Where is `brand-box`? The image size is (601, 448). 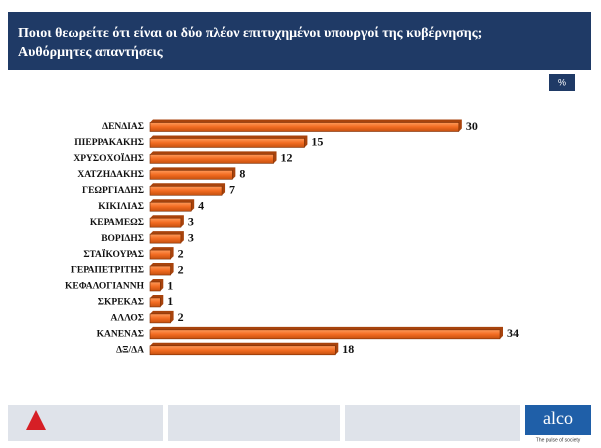 brand-box is located at coordinates (558, 420).